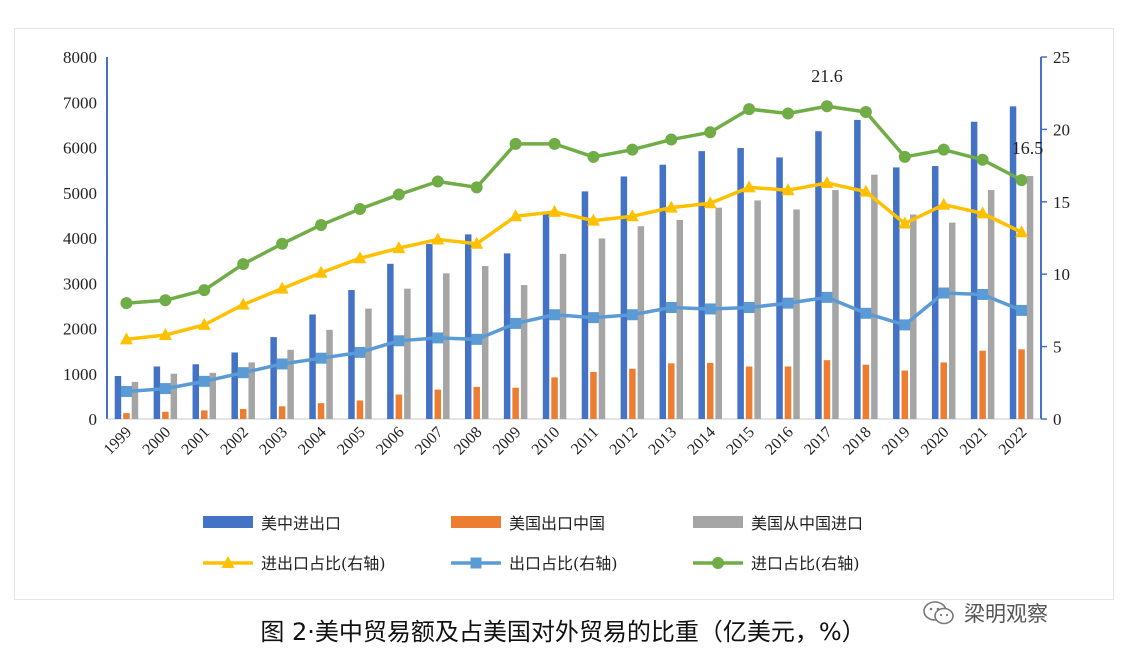 The image size is (1126, 660). What do you see at coordinates (1057, 419) in the screenshot?
I see `right-axis-tick-label: 0` at bounding box center [1057, 419].